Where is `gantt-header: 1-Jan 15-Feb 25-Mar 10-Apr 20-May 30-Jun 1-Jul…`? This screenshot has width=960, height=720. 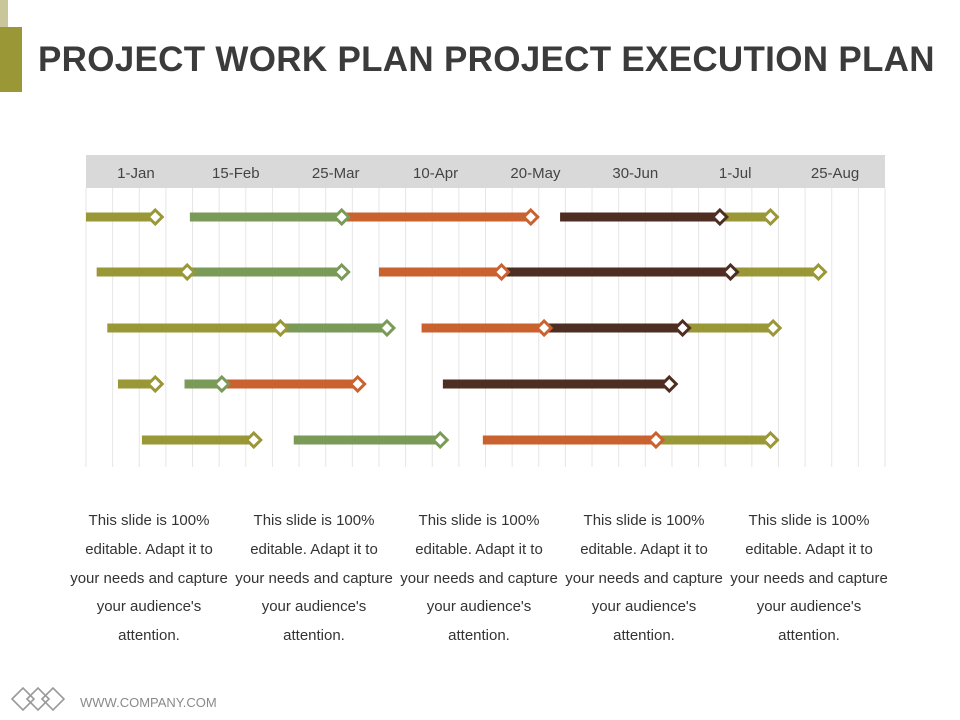 gantt-header: 1-Jan 15-Feb 25-Mar 10-Apr 20-May 30-Jun 1-Jul… is located at coordinates (485, 171).